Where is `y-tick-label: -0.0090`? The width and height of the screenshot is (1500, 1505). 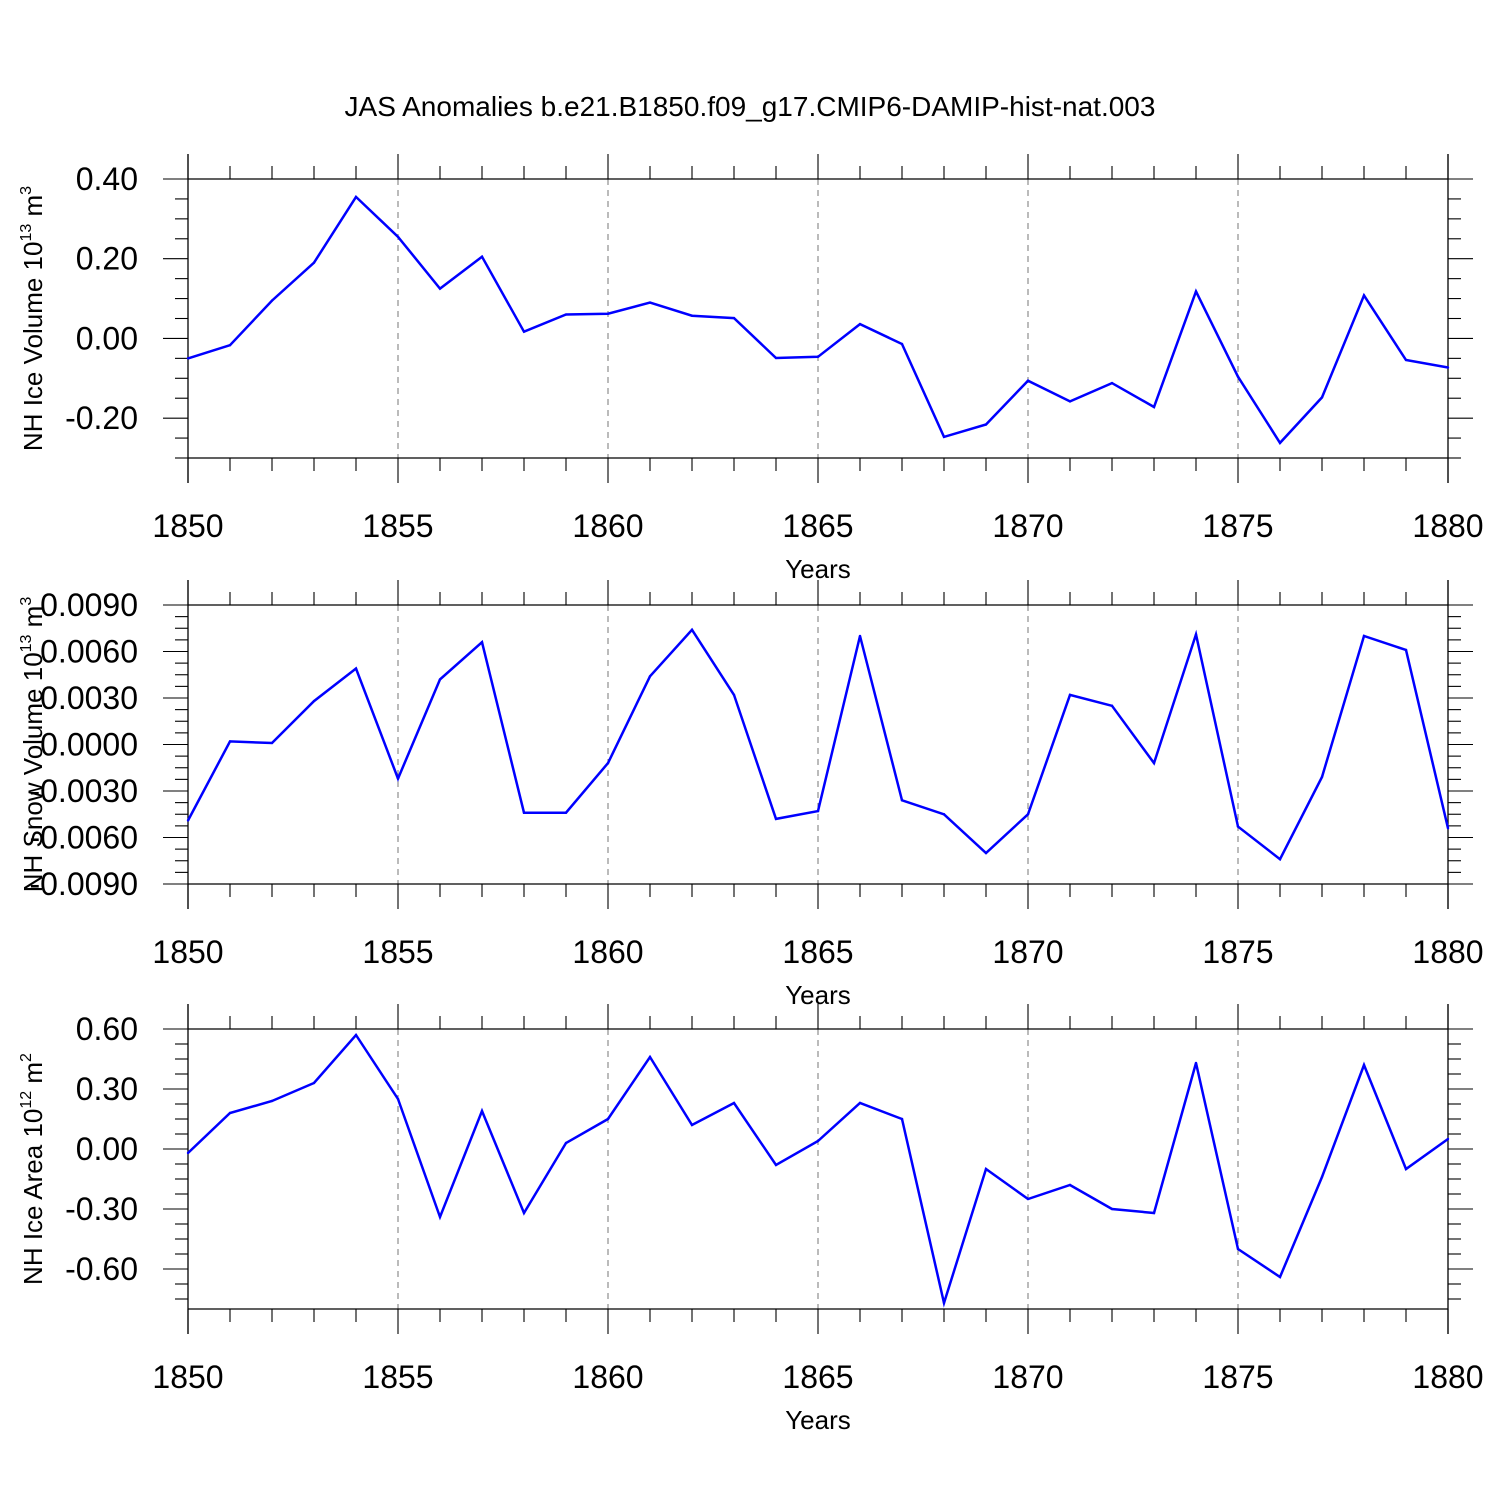
y-tick-label: -0.0090 is located at coordinates (83, 884).